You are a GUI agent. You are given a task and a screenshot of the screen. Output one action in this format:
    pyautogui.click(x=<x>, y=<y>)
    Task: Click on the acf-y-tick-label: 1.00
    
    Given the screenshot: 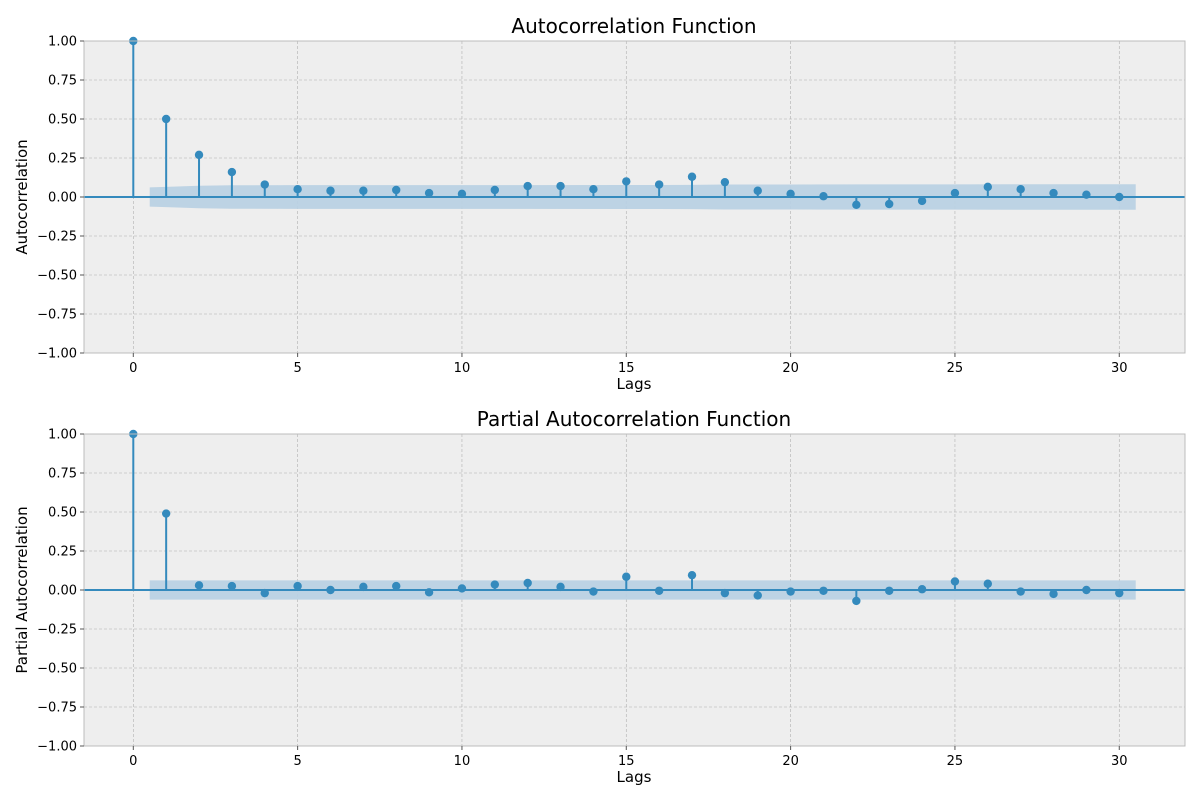 What is the action you would take?
    pyautogui.click(x=62, y=42)
    